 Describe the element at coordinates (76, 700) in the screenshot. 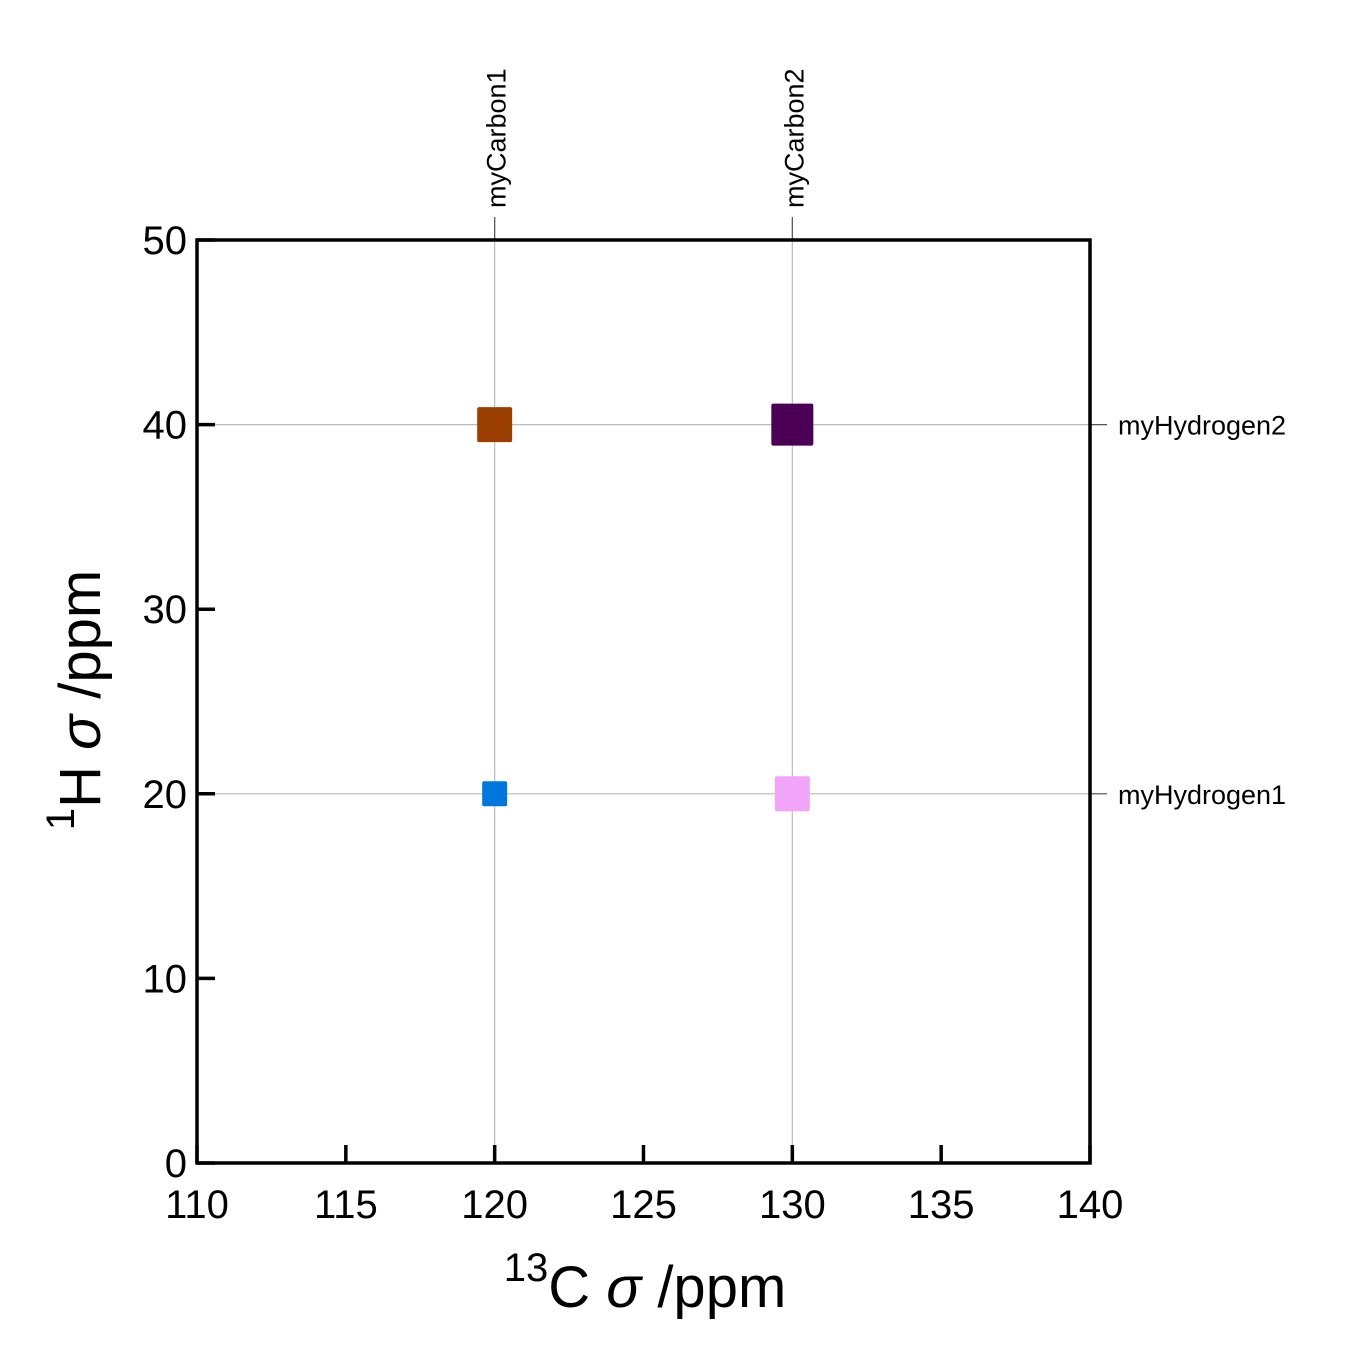

I see `y-axis-label: 1H σ /ppm` at that location.